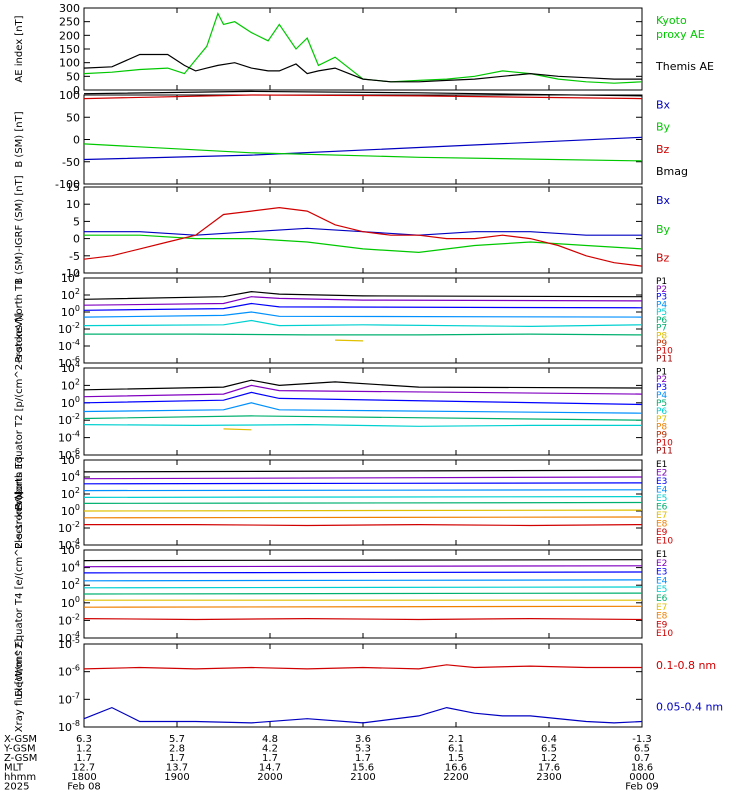  What do you see at coordinates (661, 313) in the screenshot?
I see `legend-entry: P5` at bounding box center [661, 313].